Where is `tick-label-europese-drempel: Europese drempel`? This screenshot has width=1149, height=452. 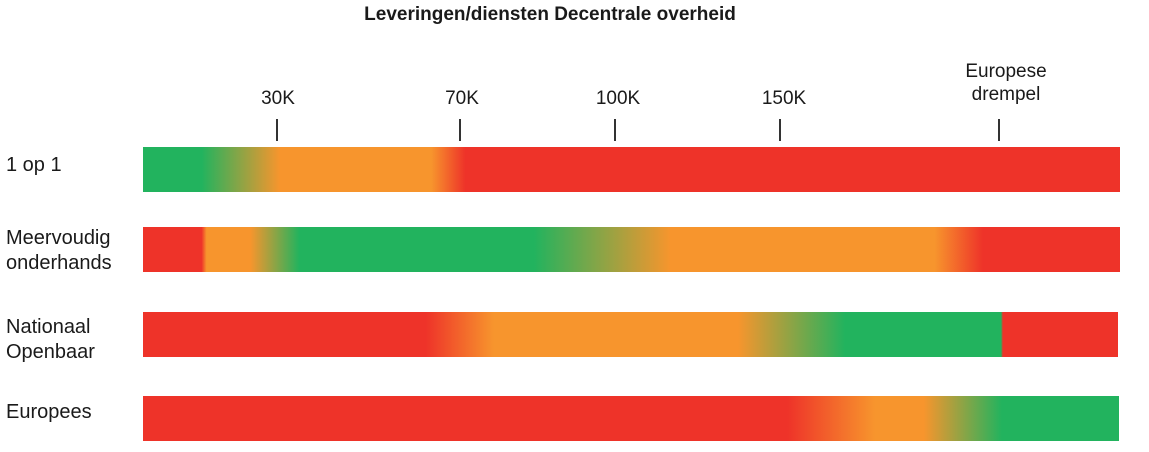
tick-label-europese-drempel: Europese drempel is located at coordinates (1005, 83).